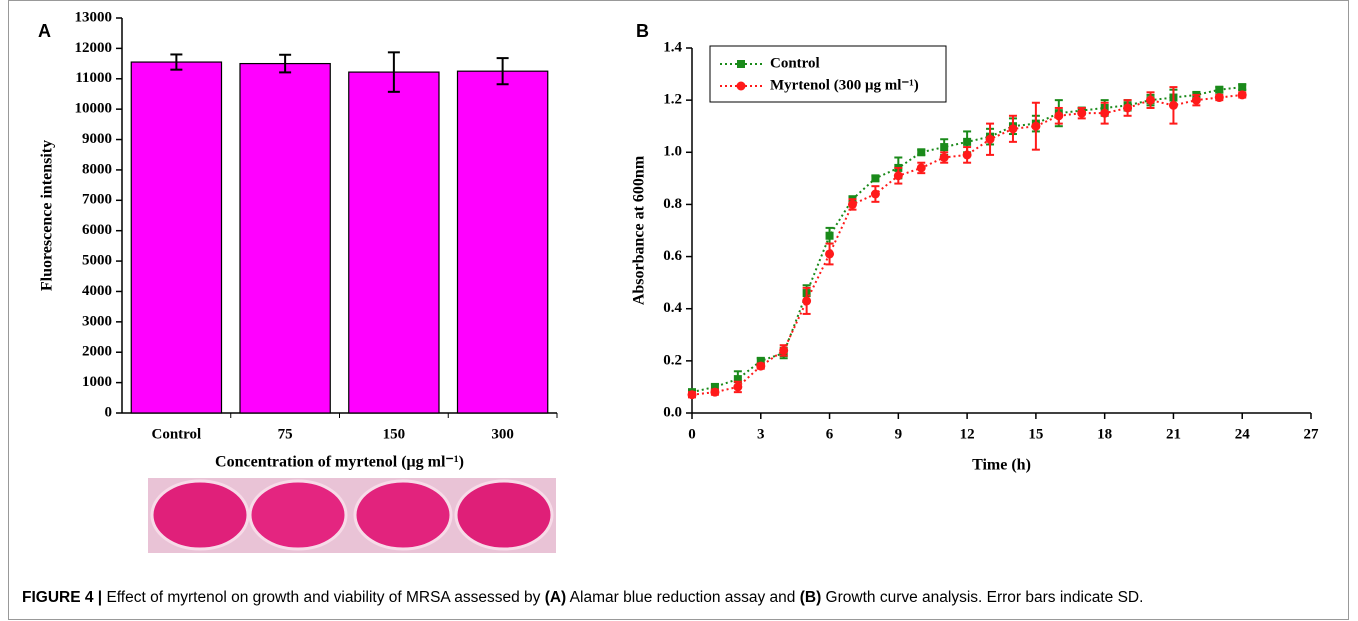 The width and height of the screenshot is (1358, 621). What do you see at coordinates (899, 434) in the screenshot?
I see `x-tick-label: 9` at bounding box center [899, 434].